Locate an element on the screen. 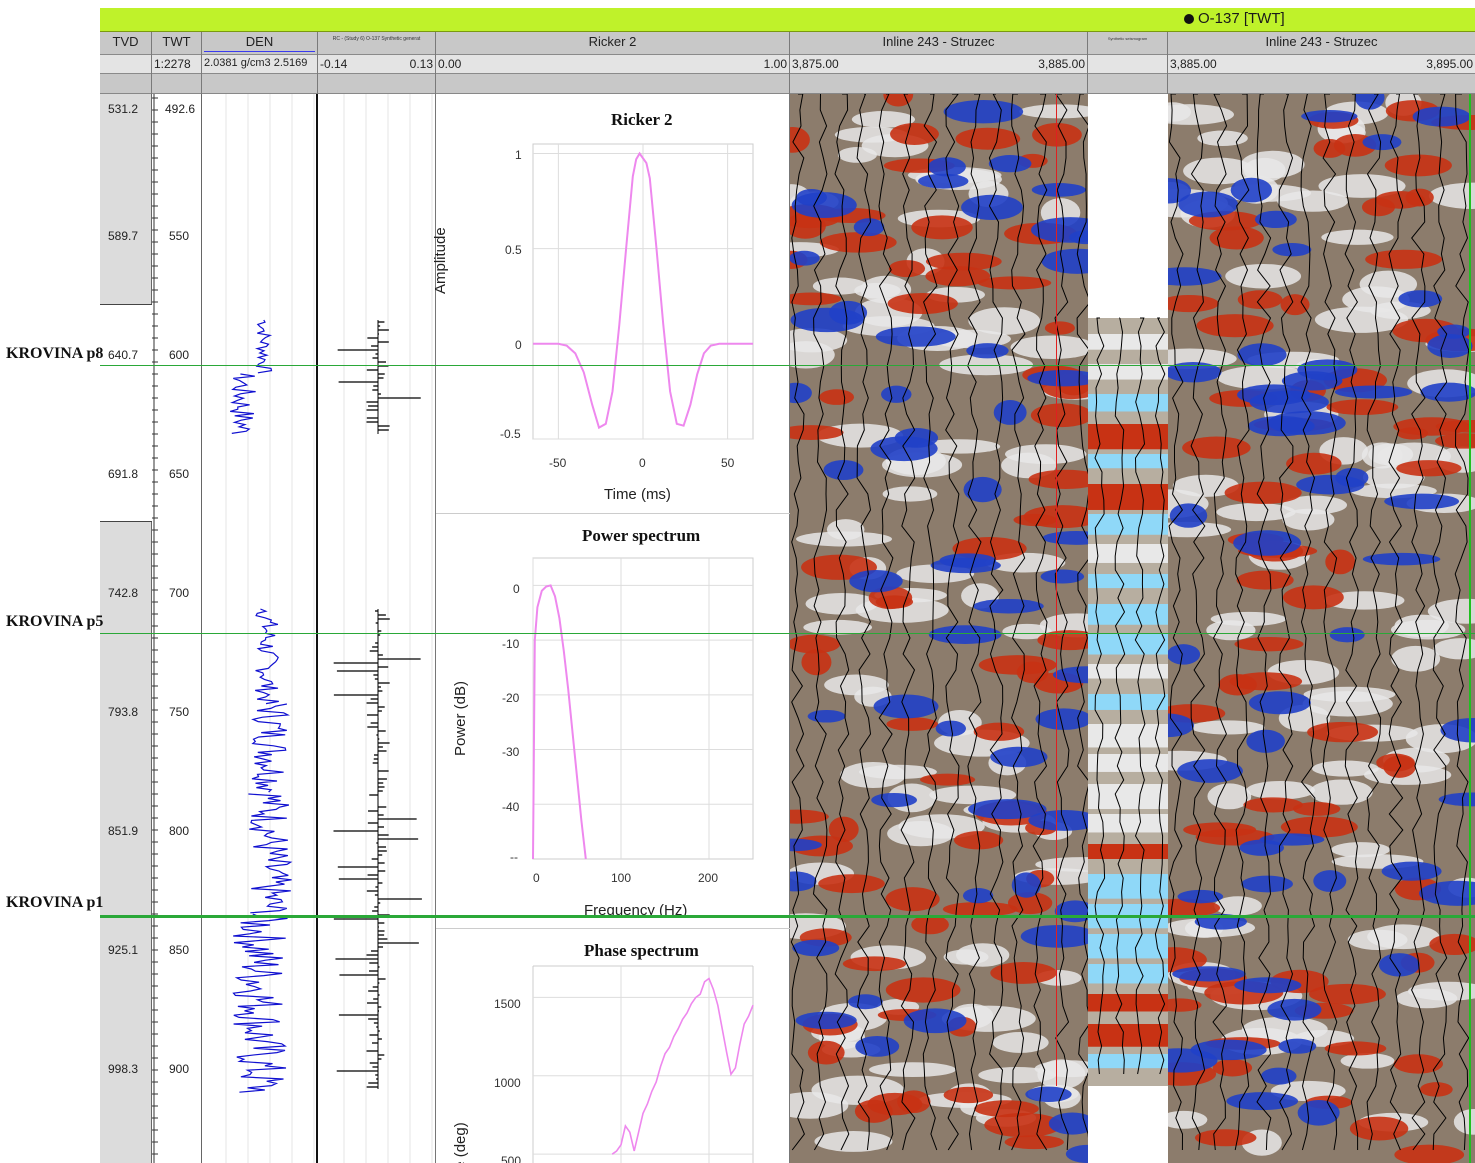 This screenshot has width=1475, height=1163. power-ytick: -30 is located at coordinates (511, 752).